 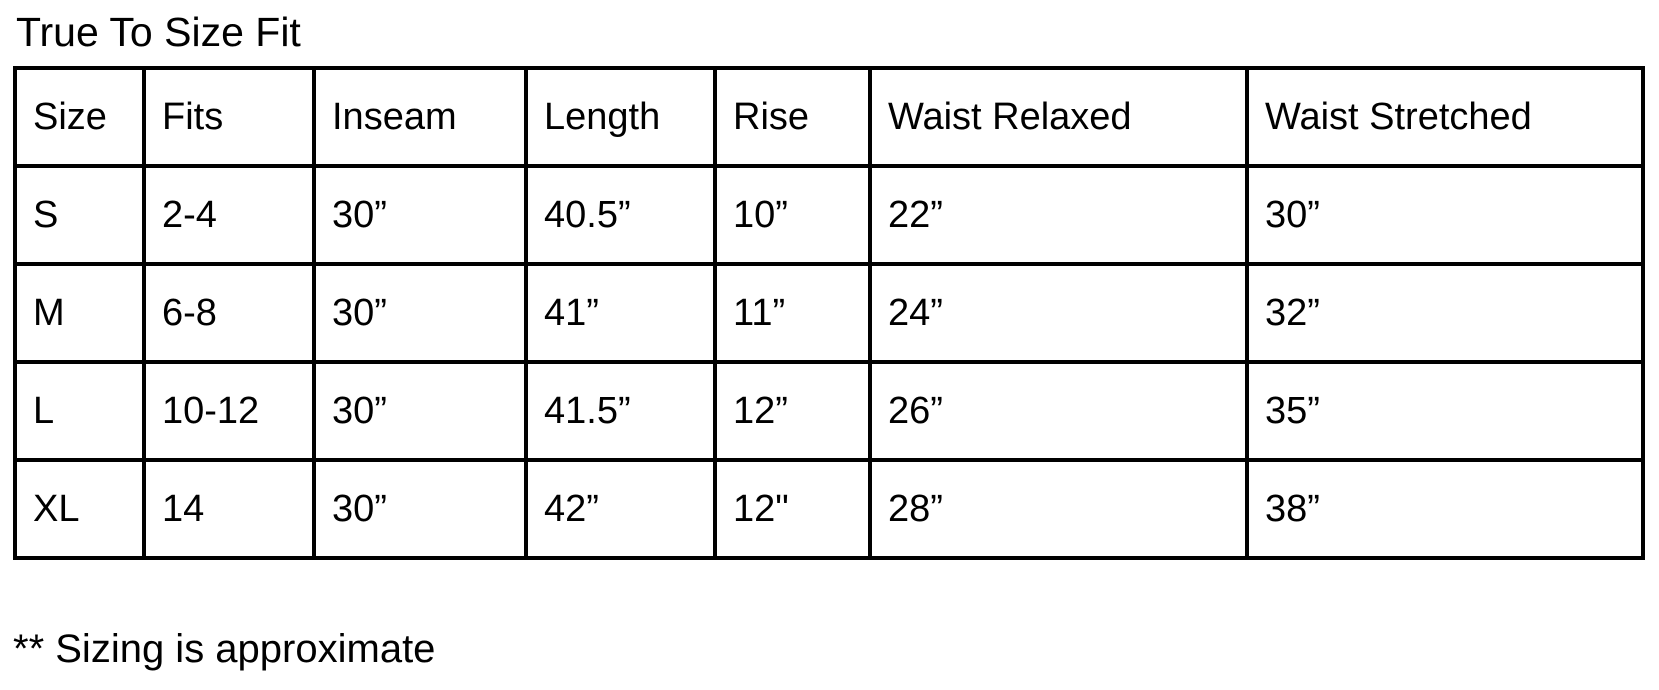 What do you see at coordinates (79, 509) in the screenshot?
I see `table-cell: XL` at bounding box center [79, 509].